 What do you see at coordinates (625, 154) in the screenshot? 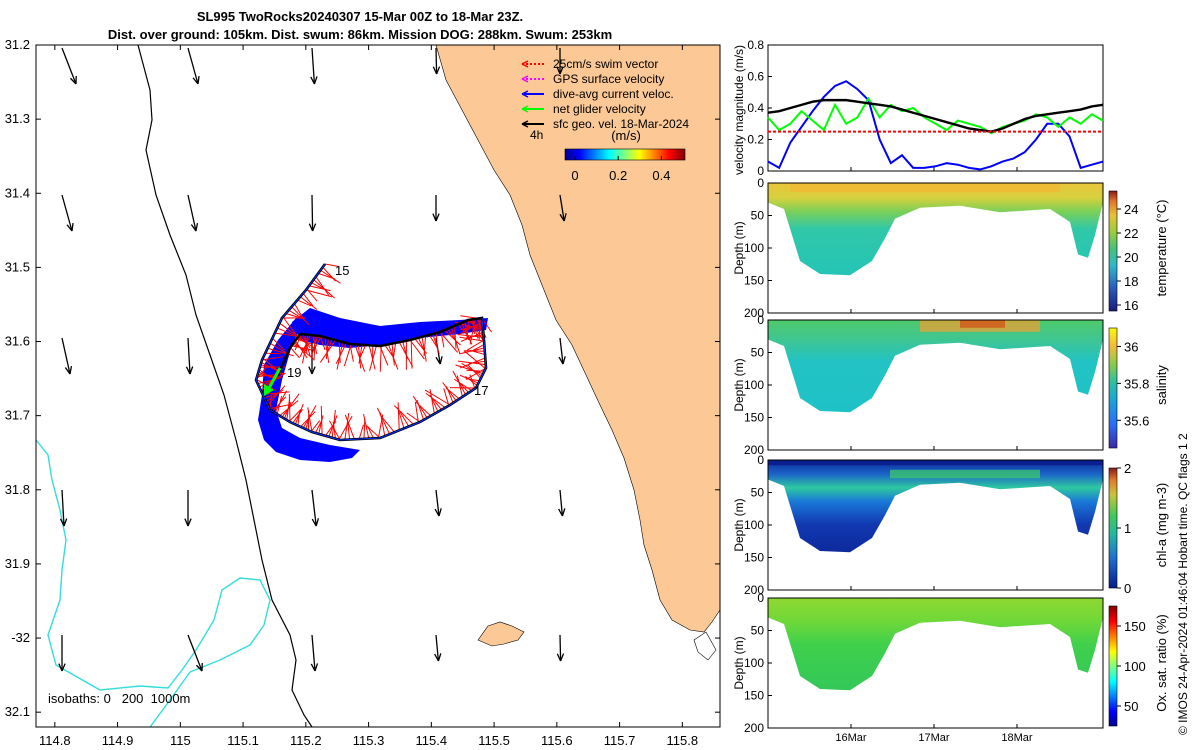
I see `speed-colorbar` at bounding box center [625, 154].